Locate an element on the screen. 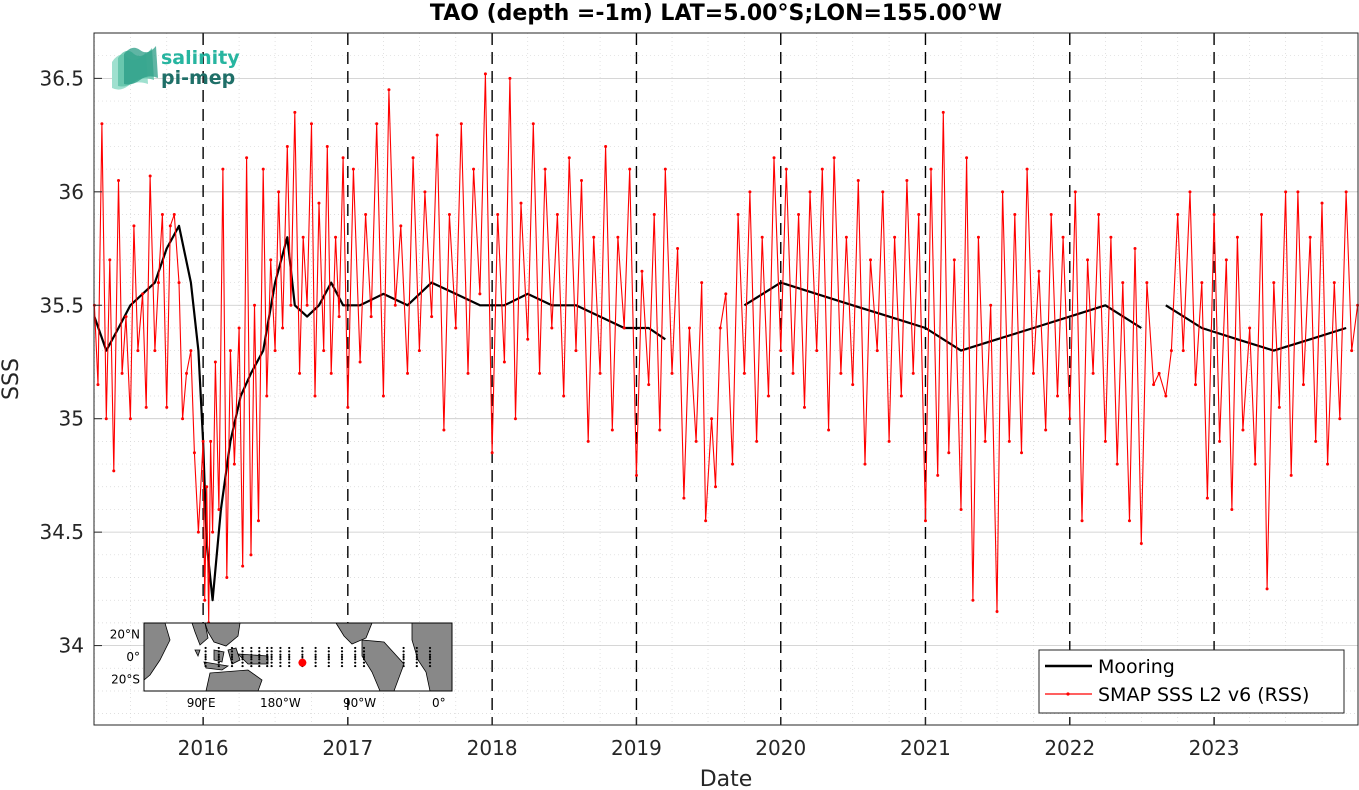 The height and width of the screenshot is (790, 1359). inset-lon-label: 90°W is located at coordinates (359, 703).